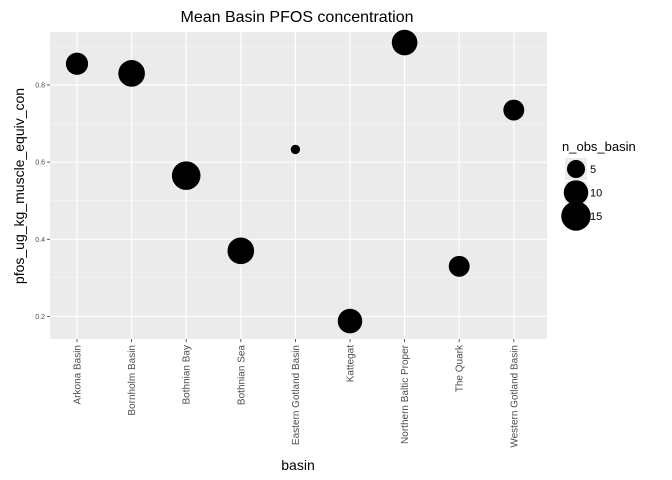 The image size is (672, 480). I want to click on y-tick-label: 0.8, so click(40, 85).